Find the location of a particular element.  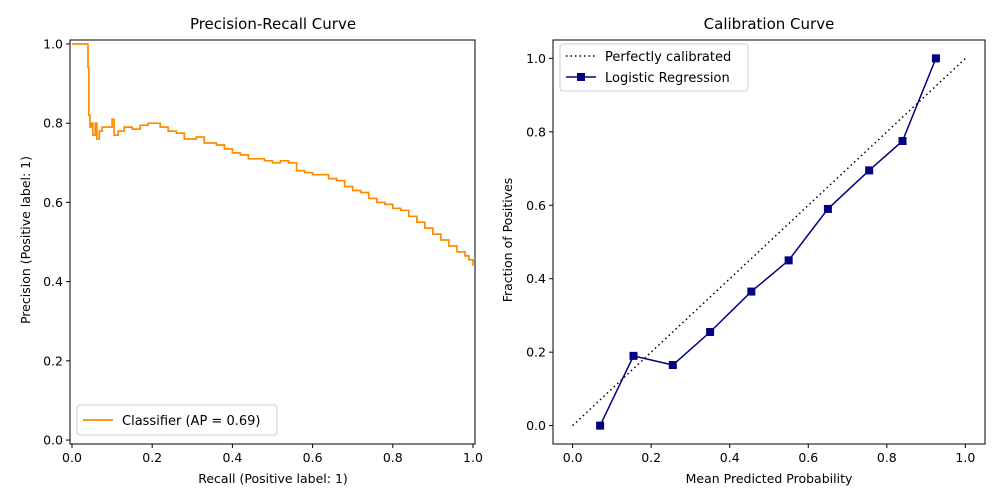

pr-legend-box is located at coordinates (177, 420).